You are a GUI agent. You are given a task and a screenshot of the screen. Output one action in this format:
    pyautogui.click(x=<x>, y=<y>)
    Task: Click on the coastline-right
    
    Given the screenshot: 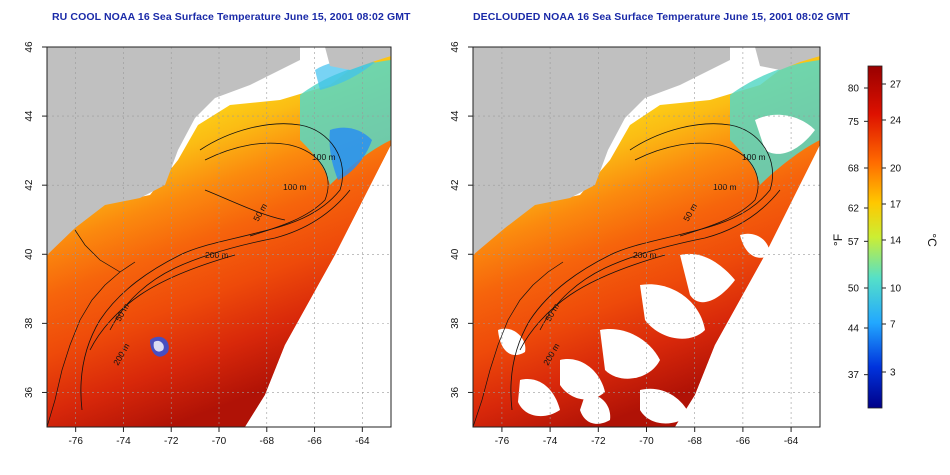 What is the action you would take?
    pyautogui.click(x=518, y=344)
    